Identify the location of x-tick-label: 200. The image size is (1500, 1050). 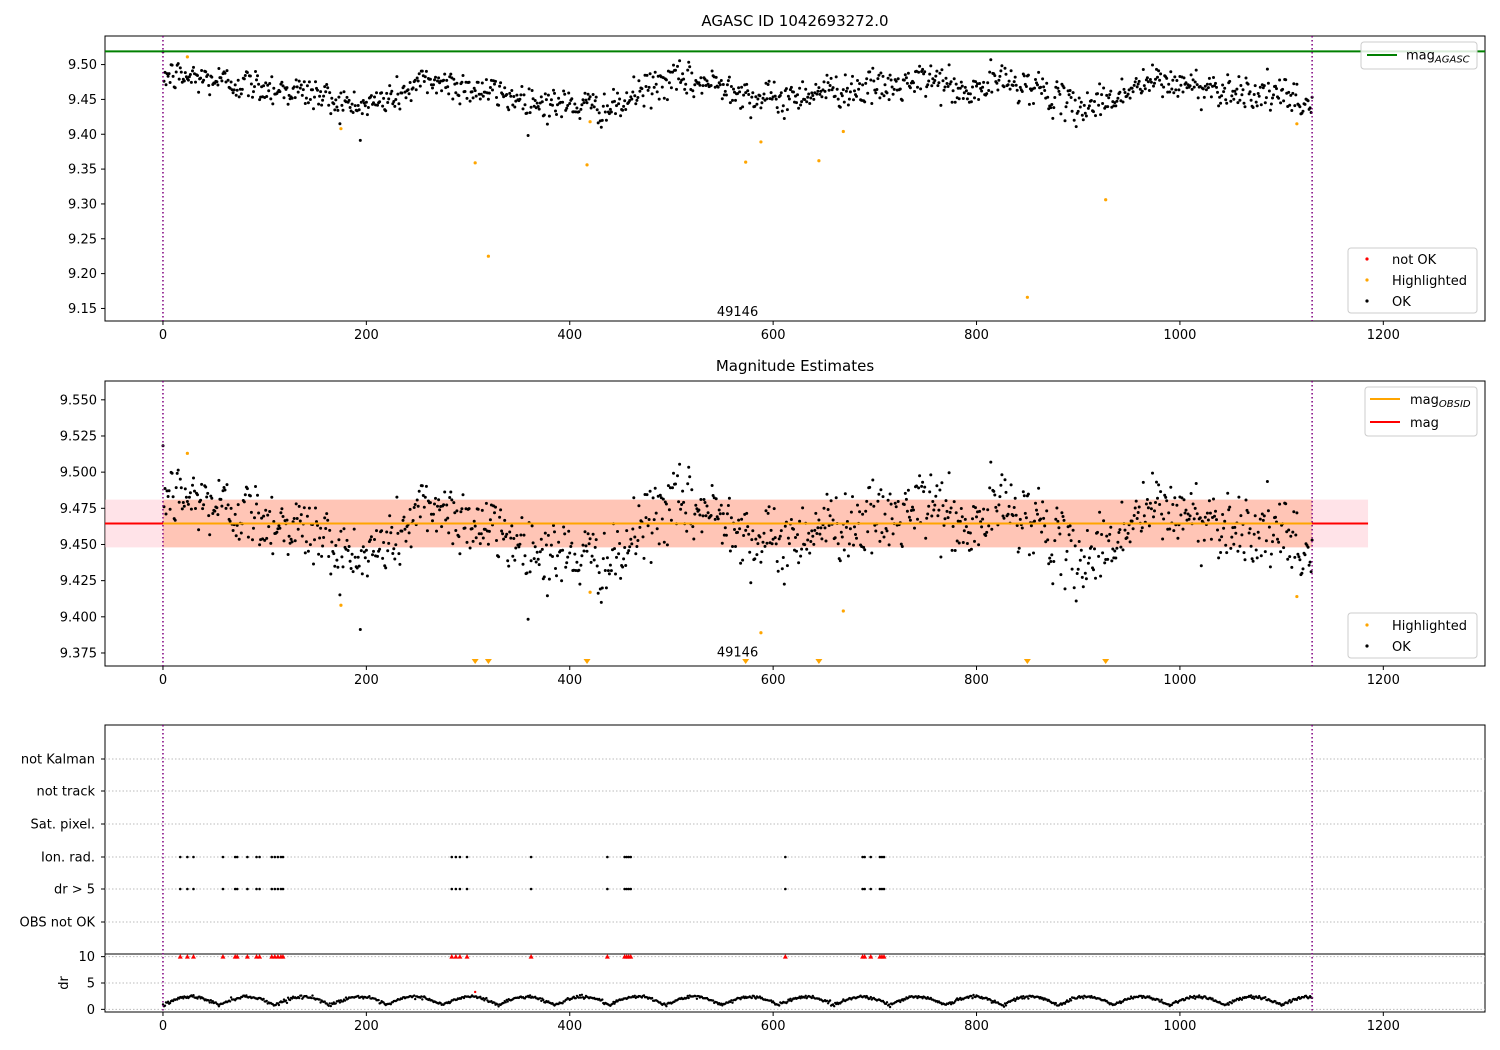
(366, 1026).